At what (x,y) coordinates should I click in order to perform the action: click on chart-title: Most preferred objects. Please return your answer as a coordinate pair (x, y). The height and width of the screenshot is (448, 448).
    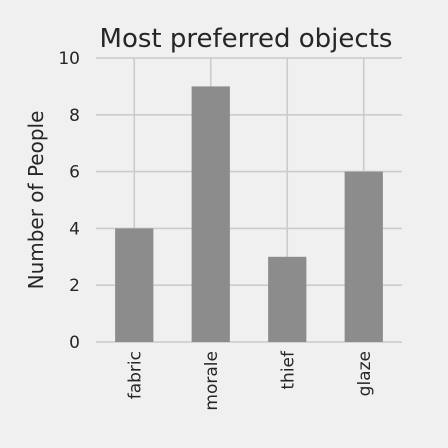
    Looking at the image, I should click on (246, 39).